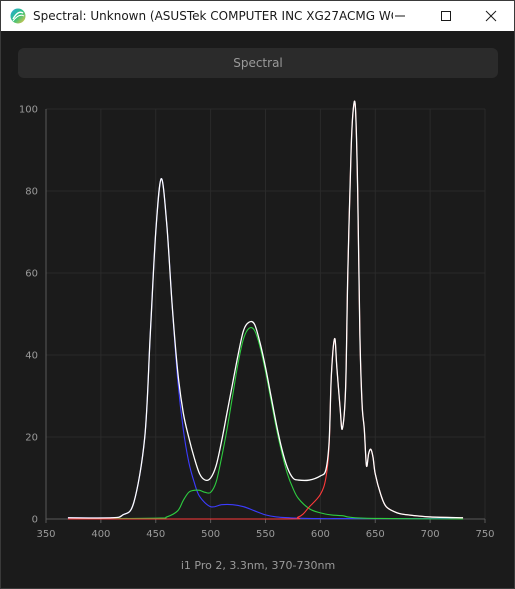  I want to click on minimize-button, so click(400, 16).